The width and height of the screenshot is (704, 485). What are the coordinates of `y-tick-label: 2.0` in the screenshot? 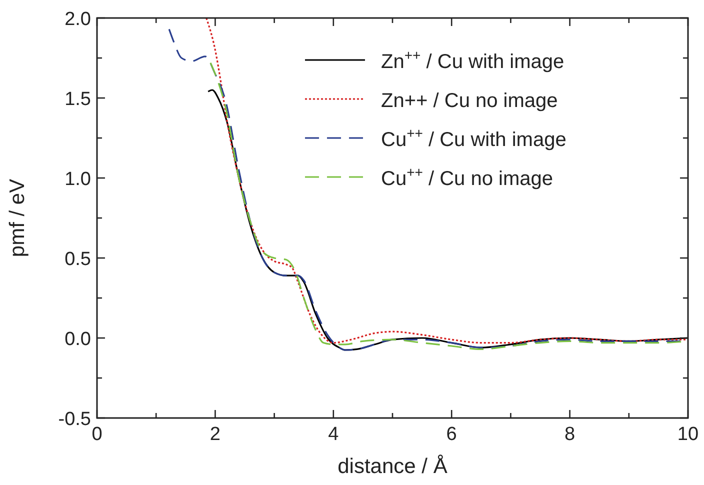 It's located at (77, 19).